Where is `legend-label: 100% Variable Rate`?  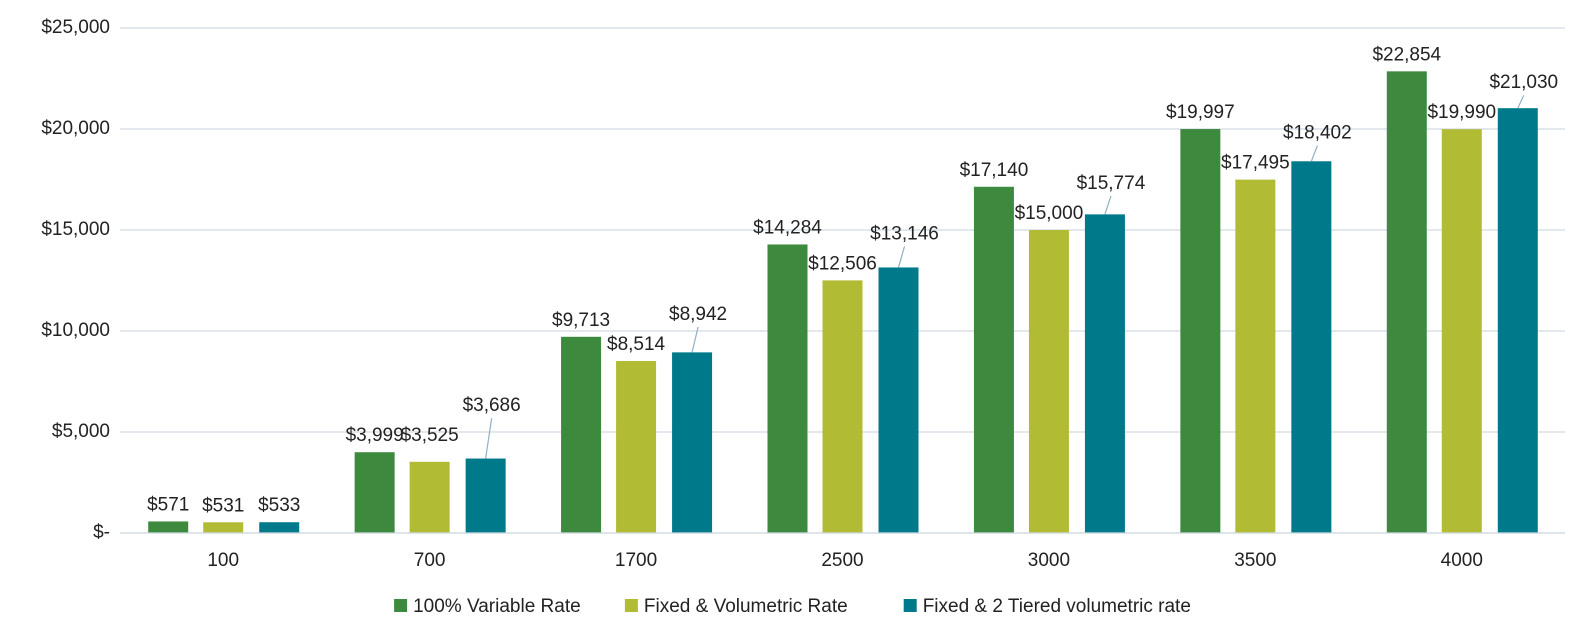
legend-label: 100% Variable Rate is located at coordinates (497, 606).